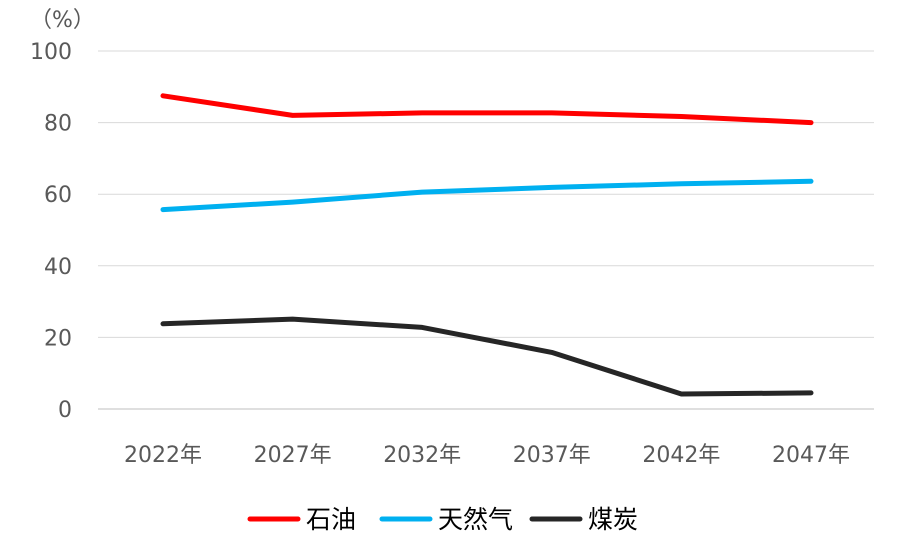  What do you see at coordinates (552, 455) in the screenshot?
I see `x-tick-label: 2037年` at bounding box center [552, 455].